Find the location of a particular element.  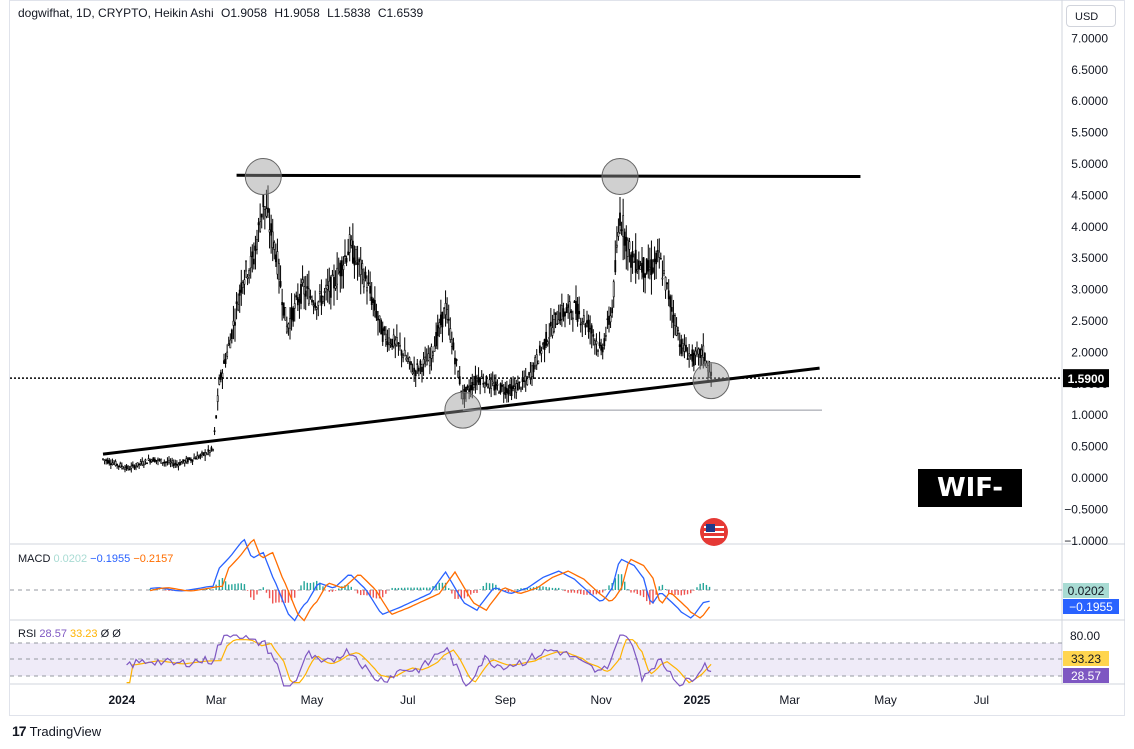

macd-line-value: −0.1955 is located at coordinates (110, 559).